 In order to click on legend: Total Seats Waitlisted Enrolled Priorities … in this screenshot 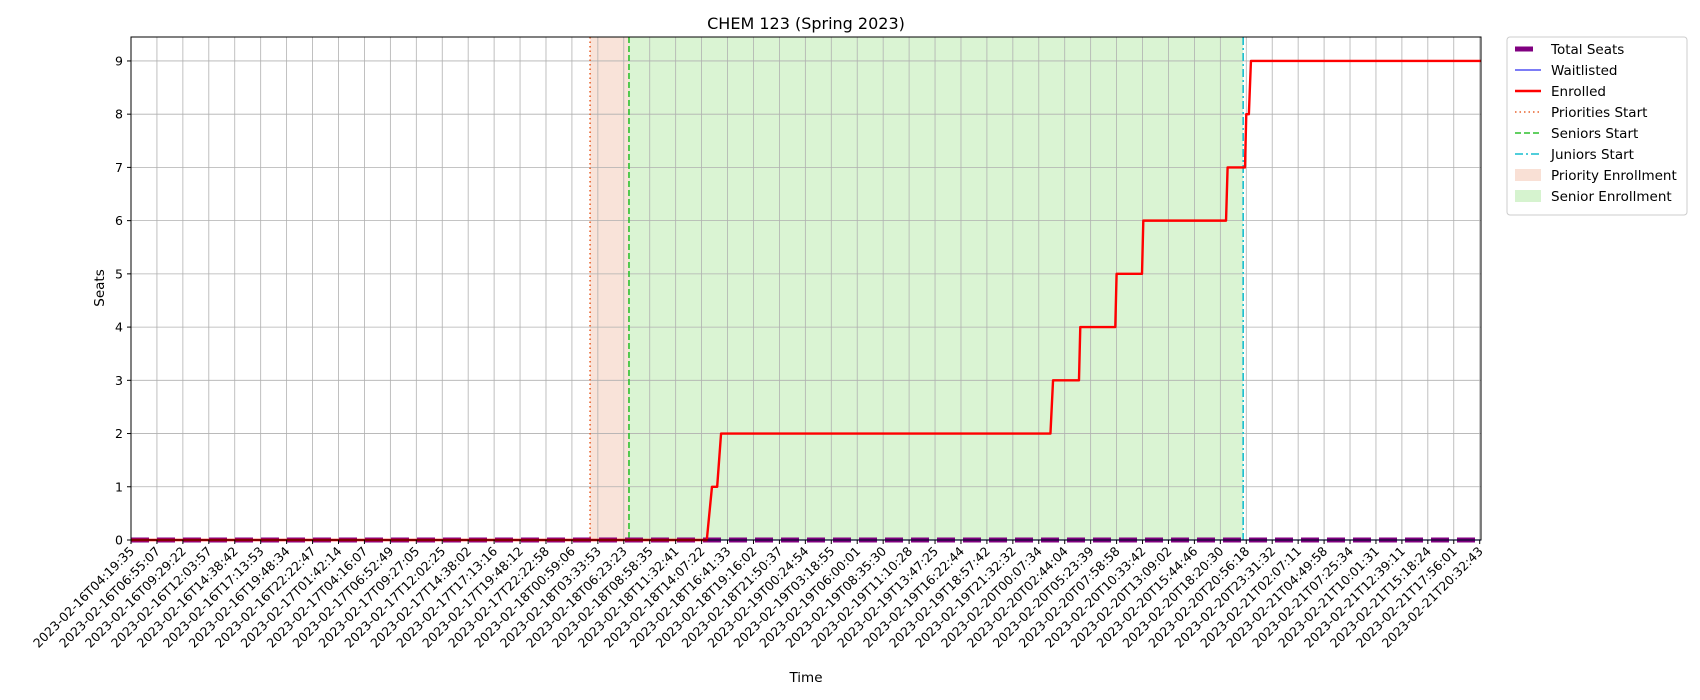, I will do `click(1597, 126)`.